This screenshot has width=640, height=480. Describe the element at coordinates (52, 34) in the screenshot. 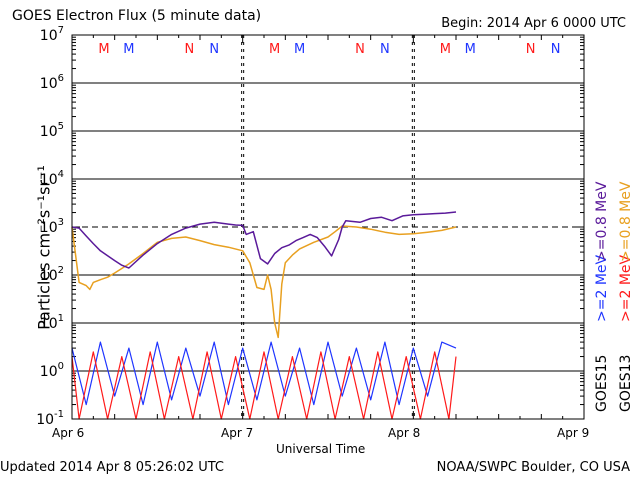

I see `y-tick-label: 10⁷` at that location.